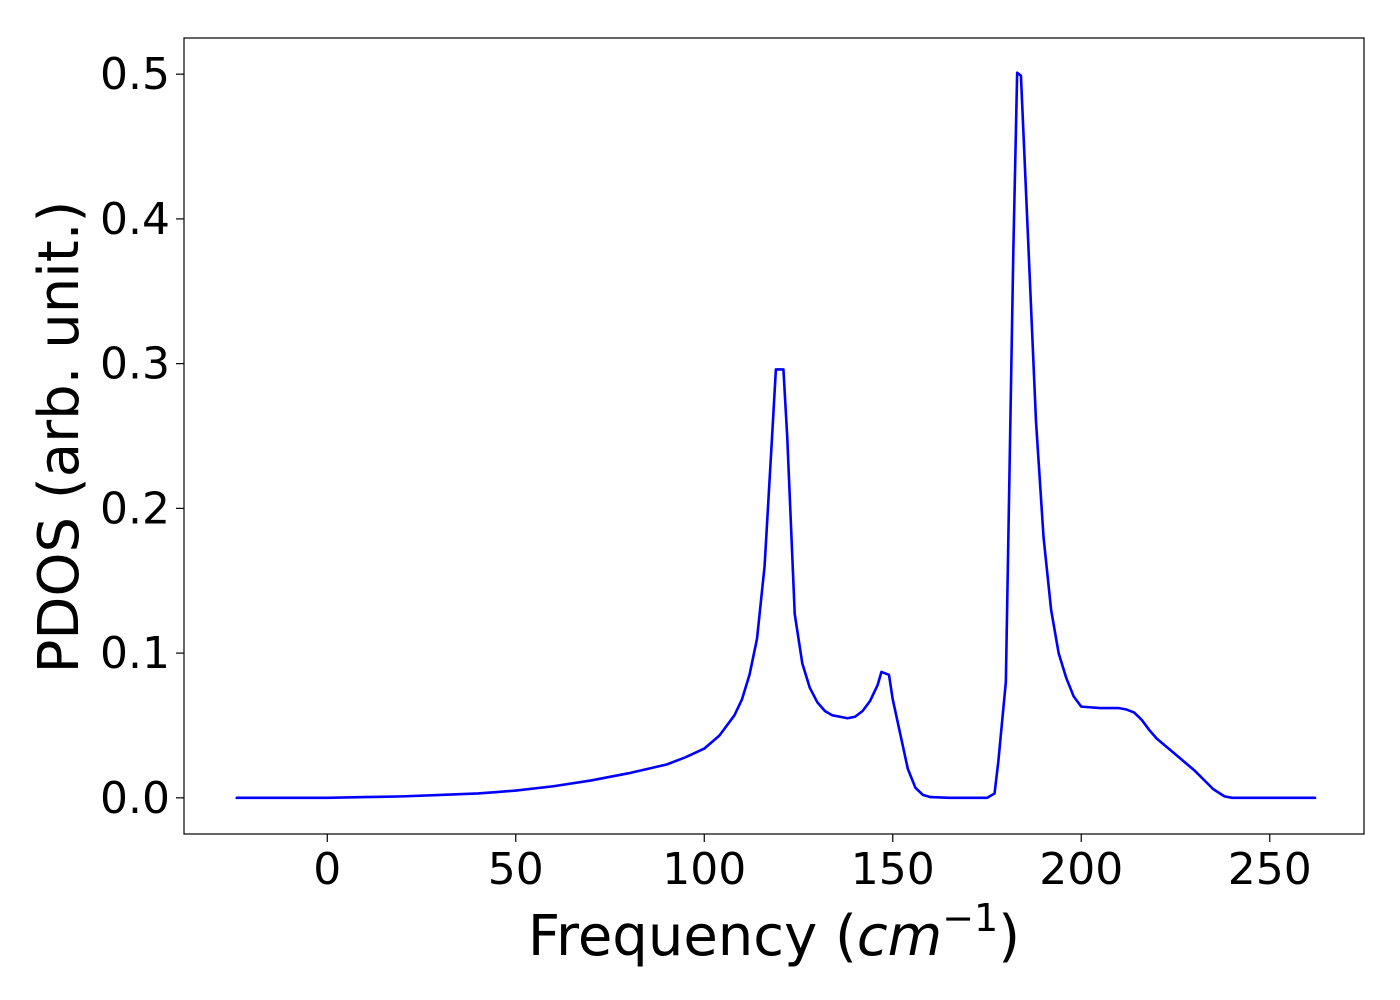 The width and height of the screenshot is (1400, 1000). I want to click on x-tick-label: 200, so click(1081, 869).